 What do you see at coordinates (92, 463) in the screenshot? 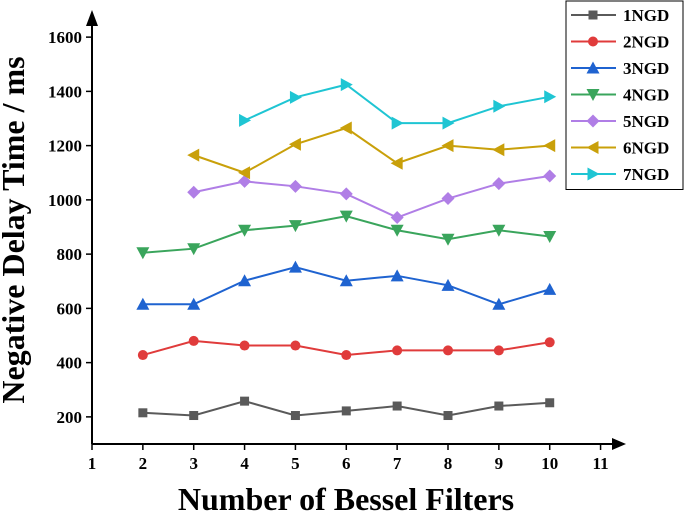
I see `x-tick-label: 1` at bounding box center [92, 463].